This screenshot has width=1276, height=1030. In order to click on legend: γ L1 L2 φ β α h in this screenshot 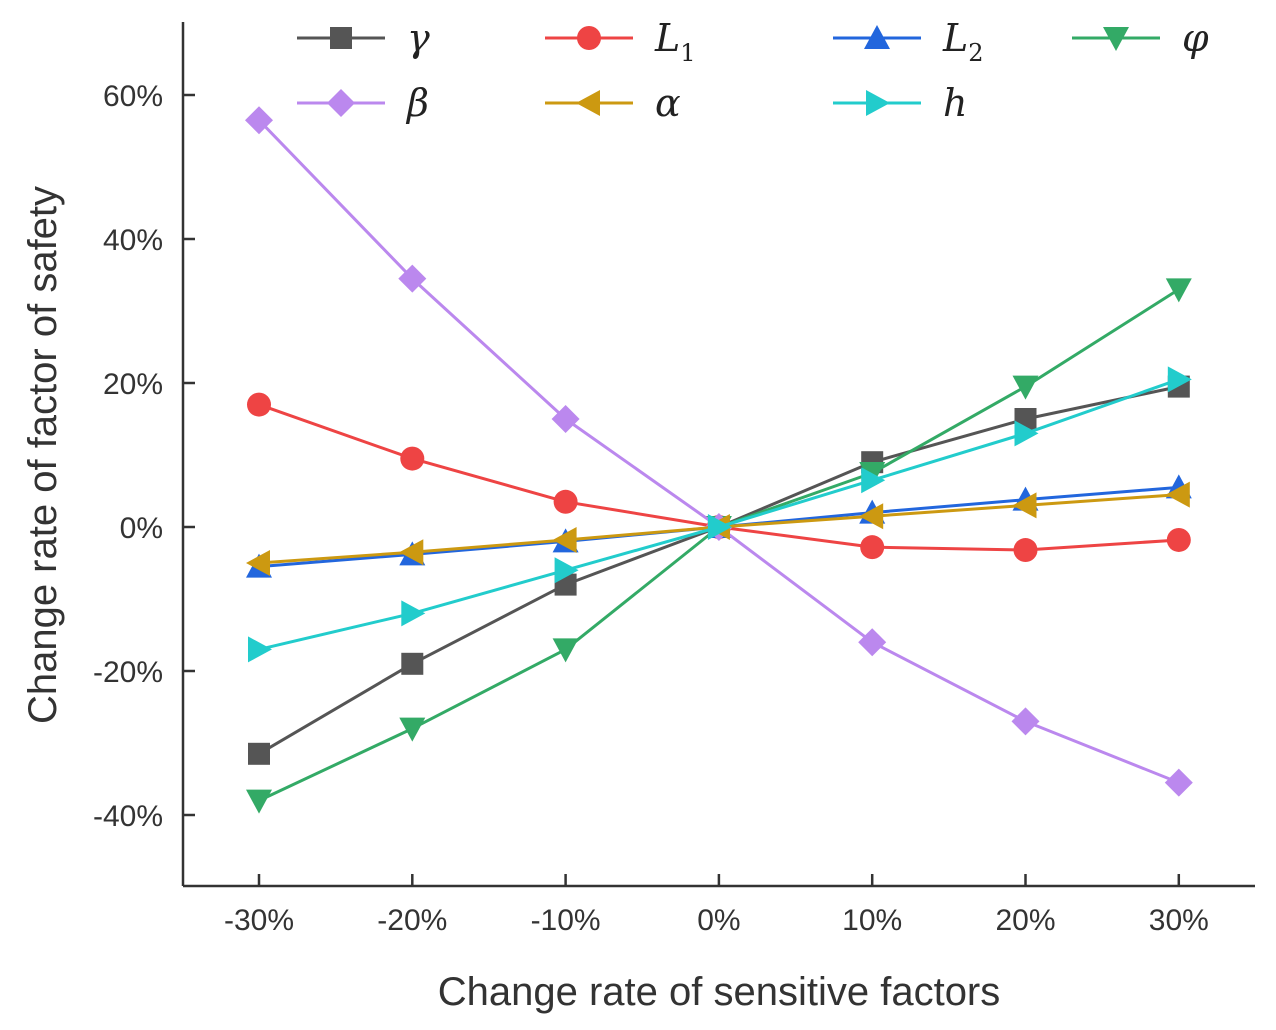, I will do `click(753, 70)`.